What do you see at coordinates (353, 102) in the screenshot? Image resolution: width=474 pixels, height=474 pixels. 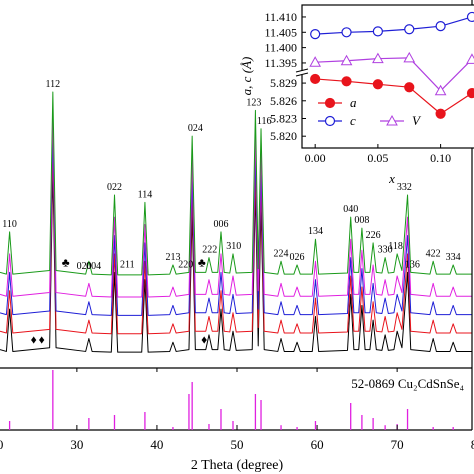 I see `legend-label: a` at bounding box center [353, 102].